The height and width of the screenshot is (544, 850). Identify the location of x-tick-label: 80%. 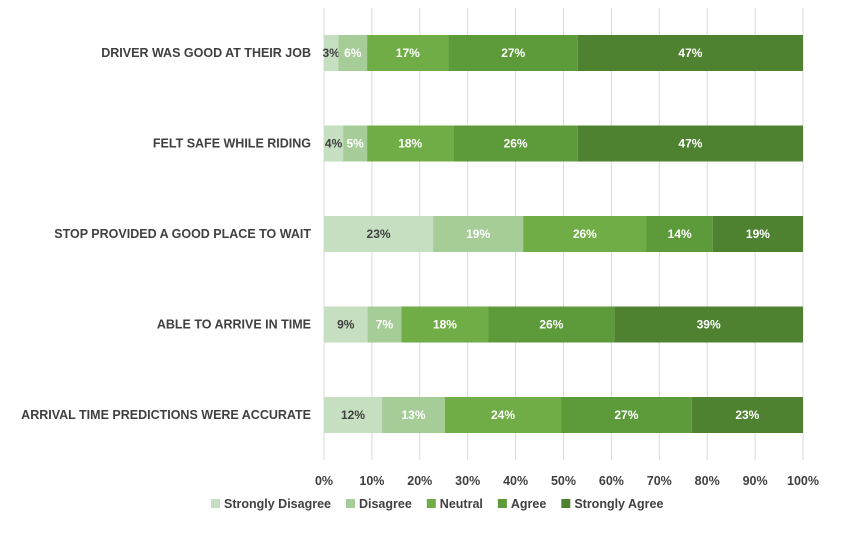
(707, 481).